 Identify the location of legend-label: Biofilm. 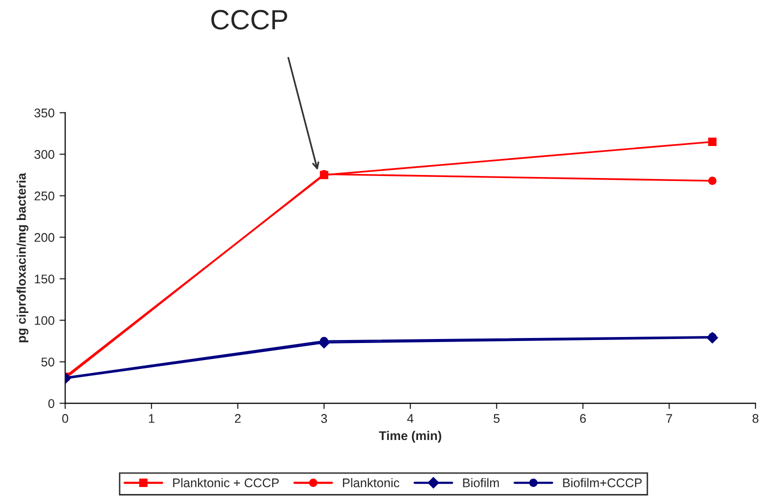
(481, 483).